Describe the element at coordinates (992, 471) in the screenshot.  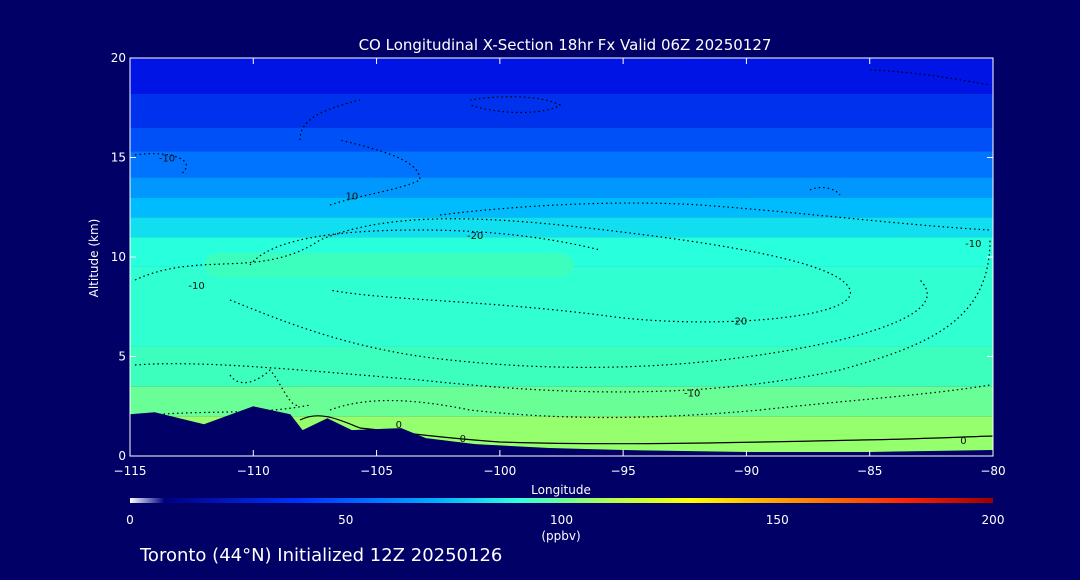
I see `x-tick-label: −80` at that location.